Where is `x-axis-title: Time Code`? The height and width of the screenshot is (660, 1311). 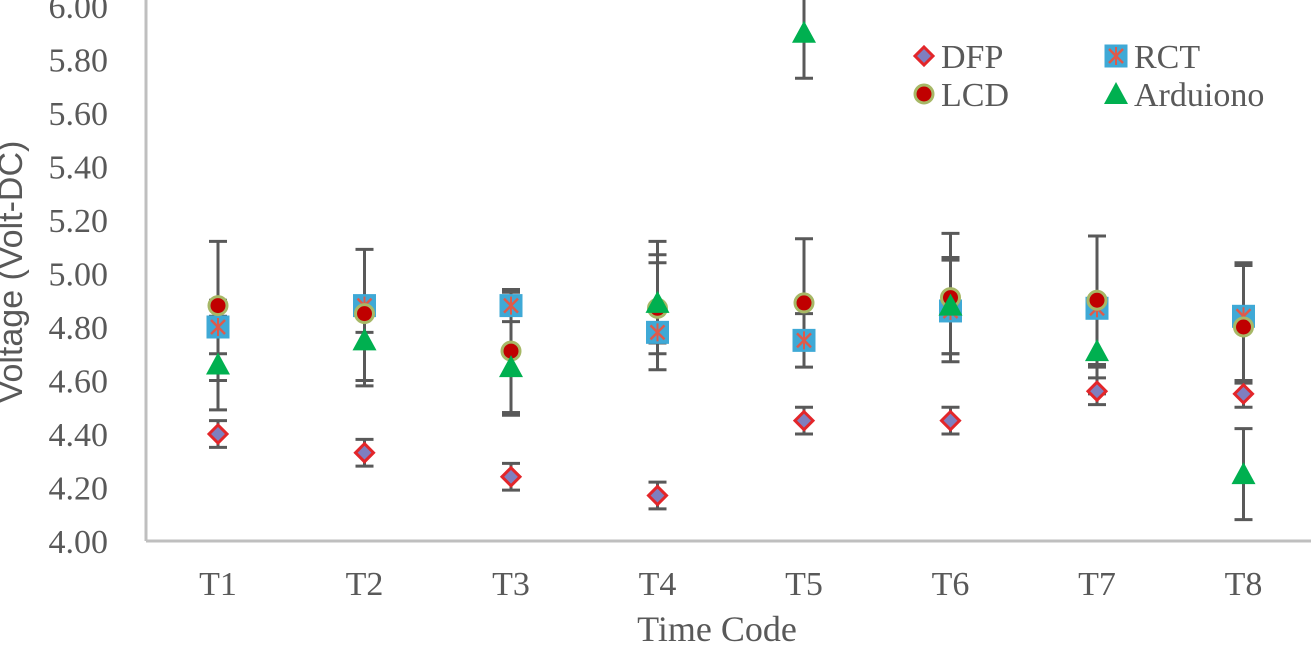
x-axis-title: Time Code is located at coordinates (717, 629).